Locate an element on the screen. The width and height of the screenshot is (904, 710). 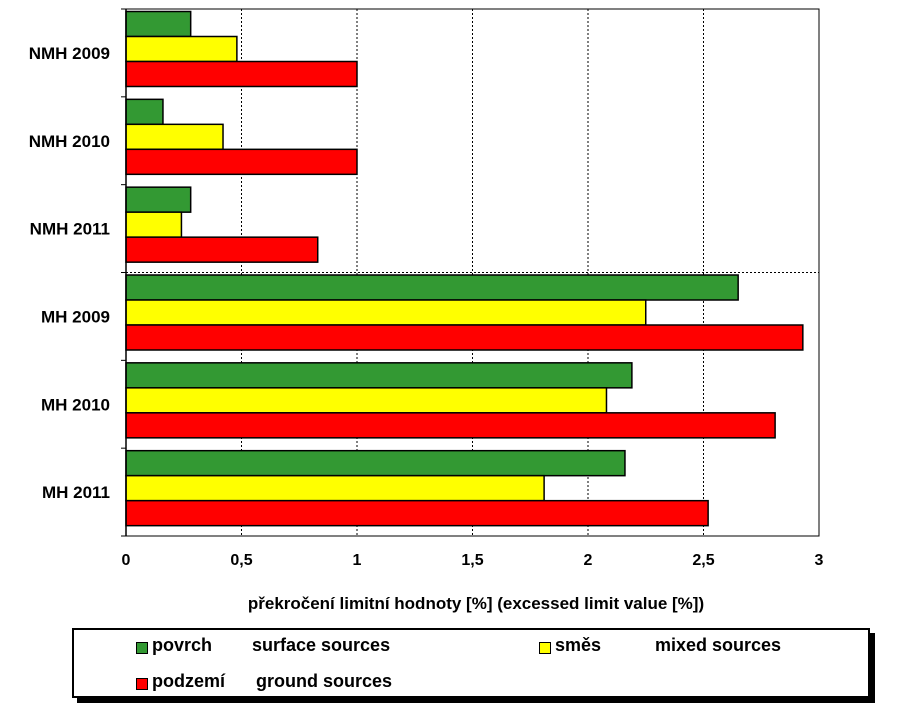
category-label: NMH 2010 is located at coordinates (69, 141).